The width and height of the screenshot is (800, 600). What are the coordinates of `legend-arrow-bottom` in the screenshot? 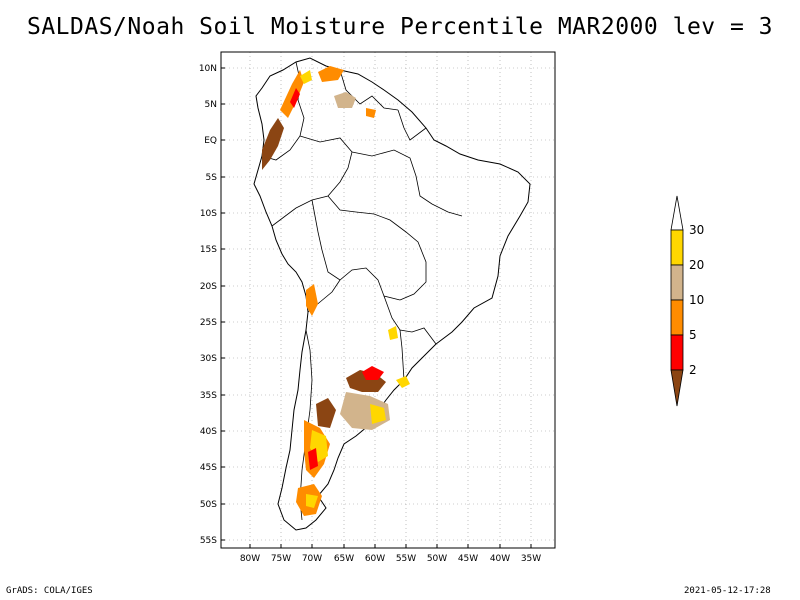 It's located at (677, 388).